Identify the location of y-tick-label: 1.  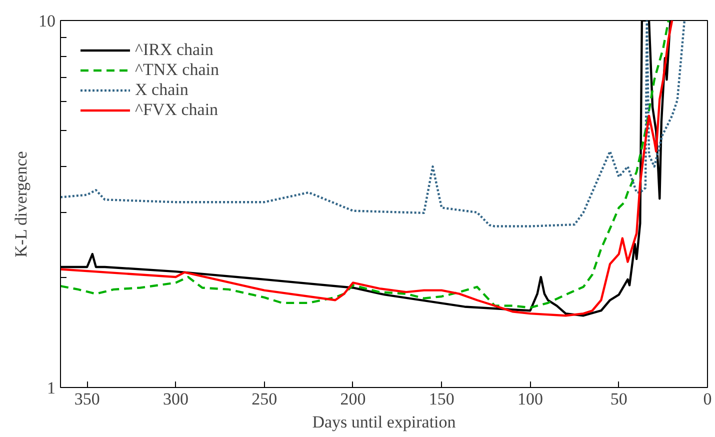
(51, 388).